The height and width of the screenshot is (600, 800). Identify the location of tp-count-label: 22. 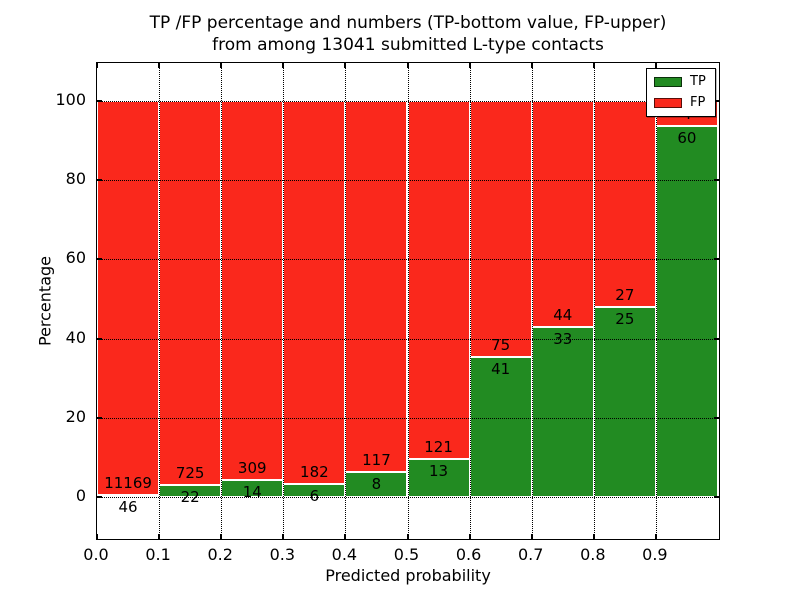
(190, 497).